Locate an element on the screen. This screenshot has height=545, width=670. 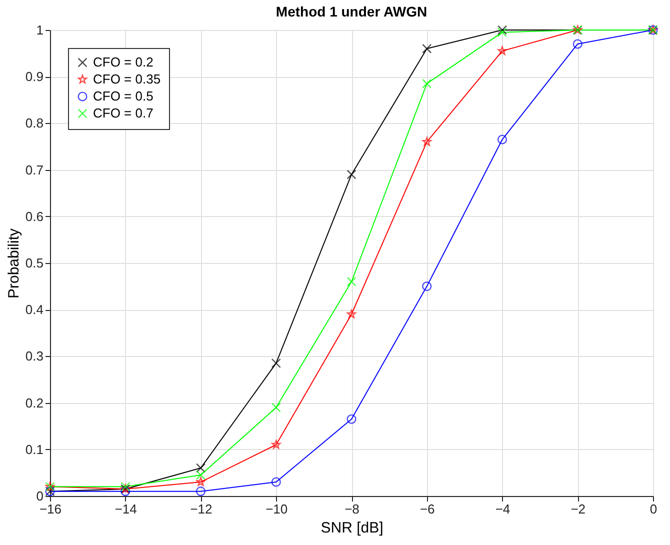
x-tick-label: −16 is located at coordinates (50, 509).